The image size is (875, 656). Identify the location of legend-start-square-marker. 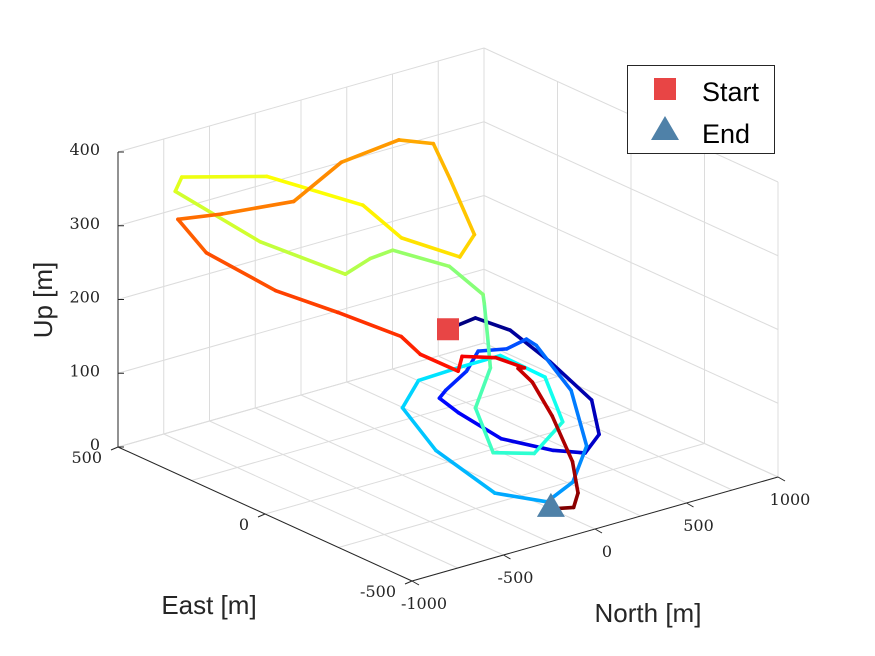
(665, 89).